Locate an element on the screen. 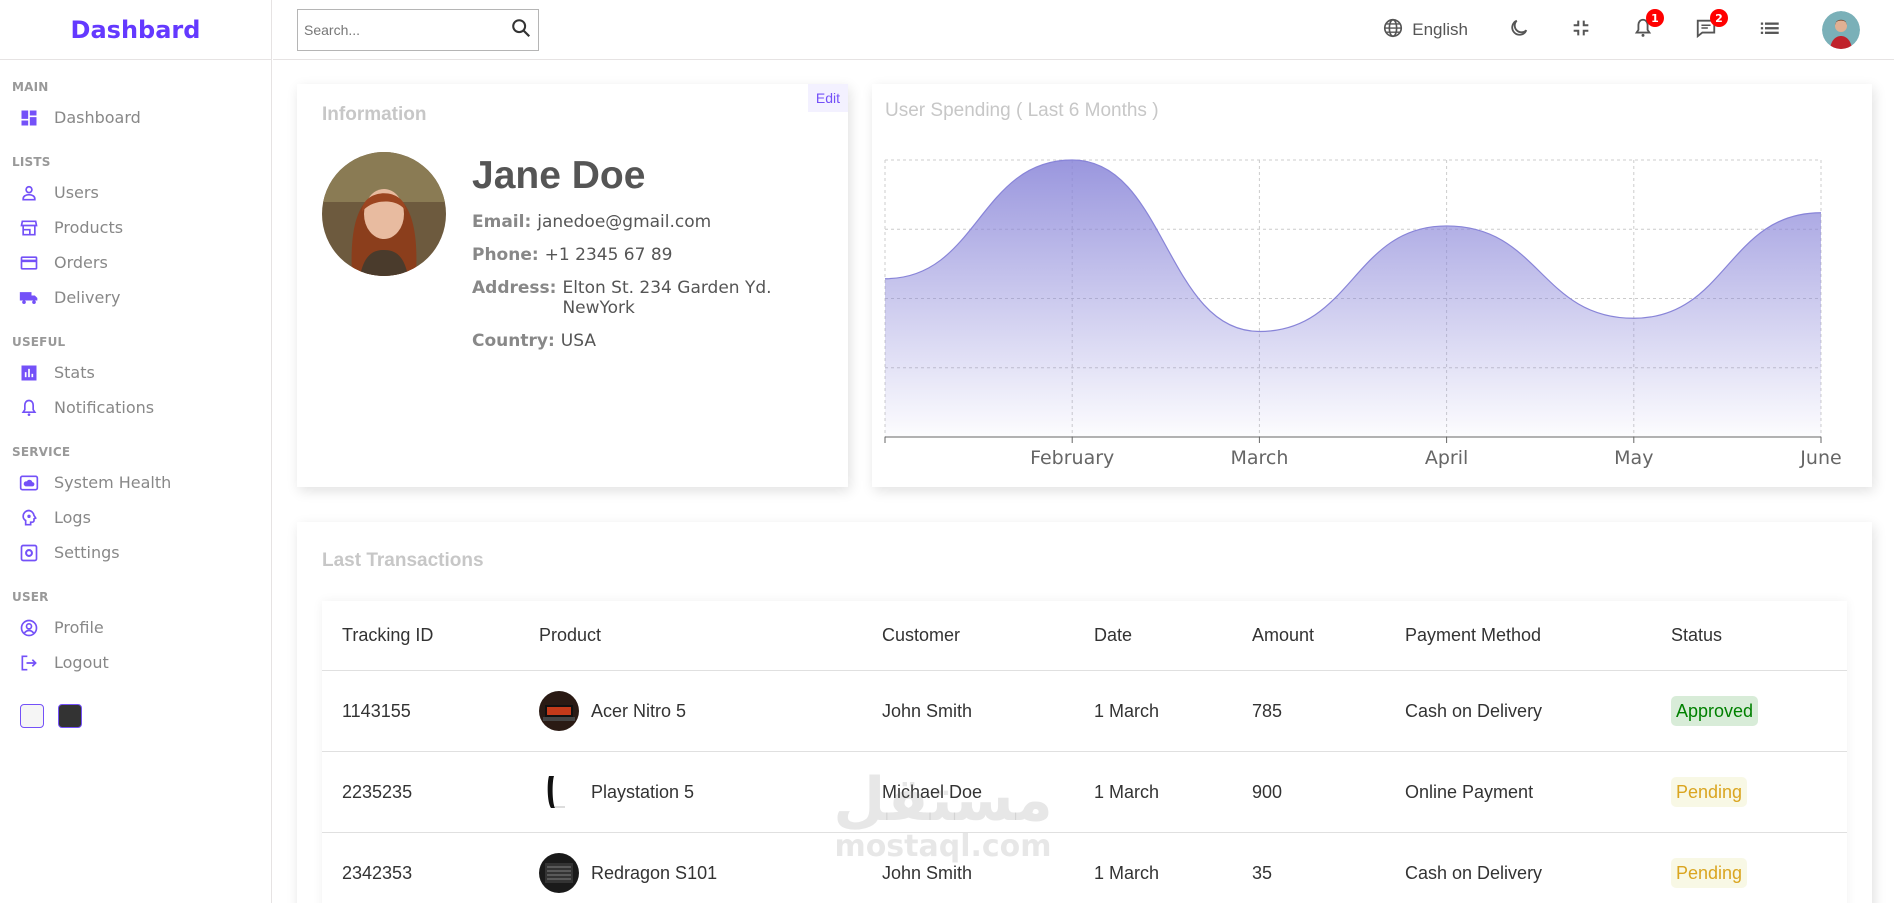 This screenshot has width=1894, height=903. sidebar-item-users: Users is located at coordinates (141, 192).